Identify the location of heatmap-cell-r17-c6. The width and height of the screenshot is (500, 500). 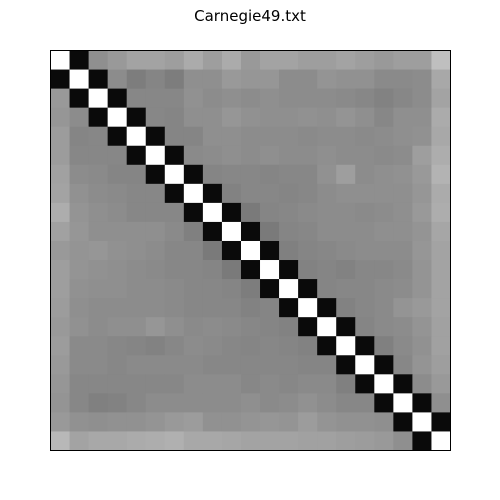
(174, 384).